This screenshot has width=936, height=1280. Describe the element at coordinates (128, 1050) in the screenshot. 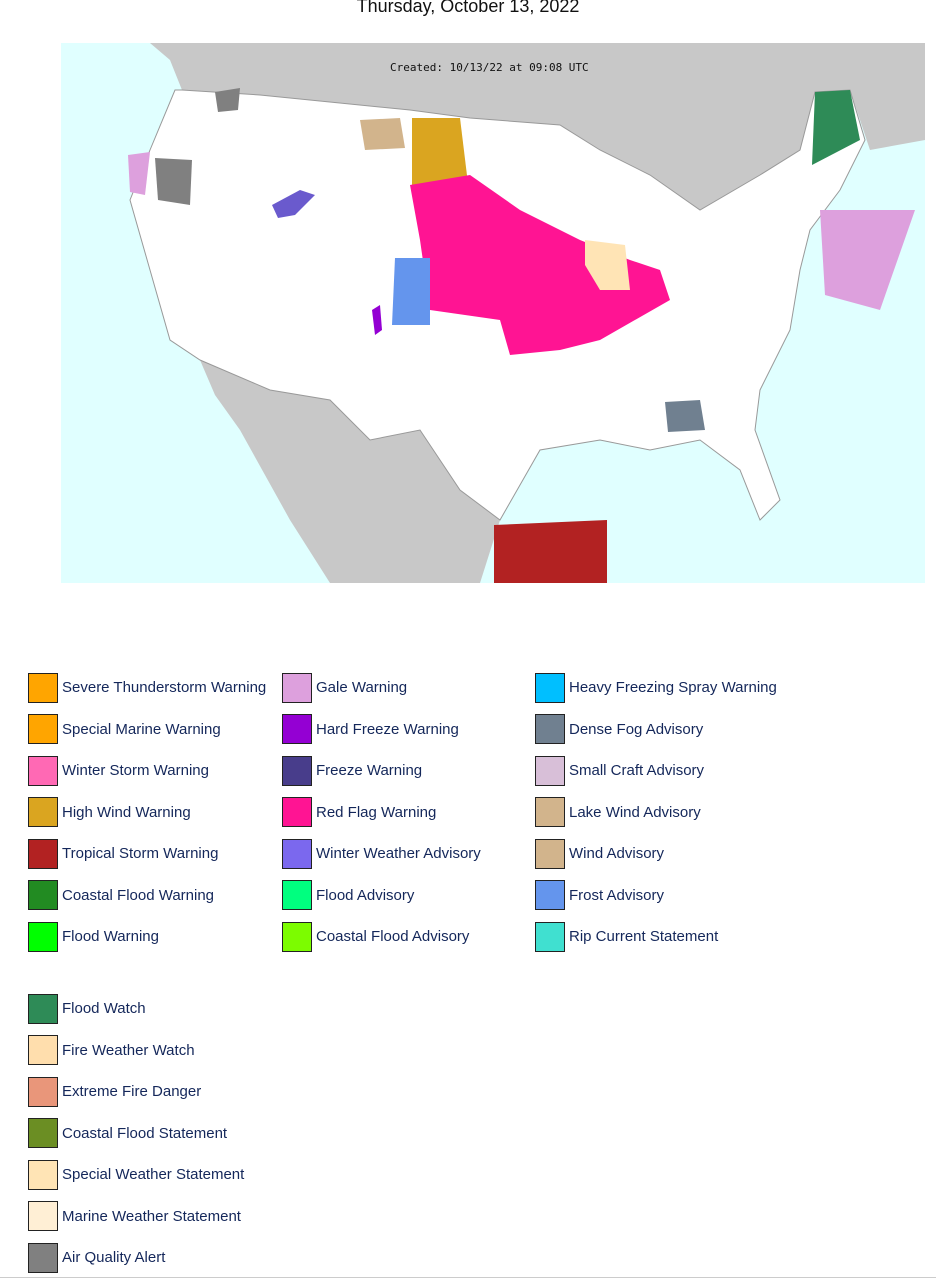

I see `legend-label: Fire Weather Watch` at that location.